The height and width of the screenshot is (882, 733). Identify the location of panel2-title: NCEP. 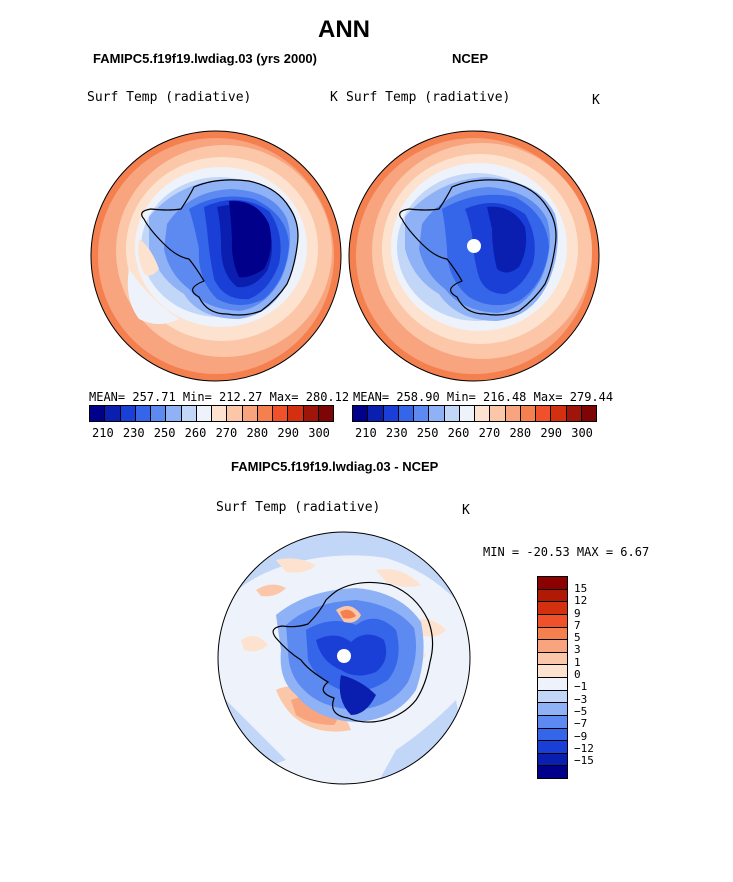
(470, 58).